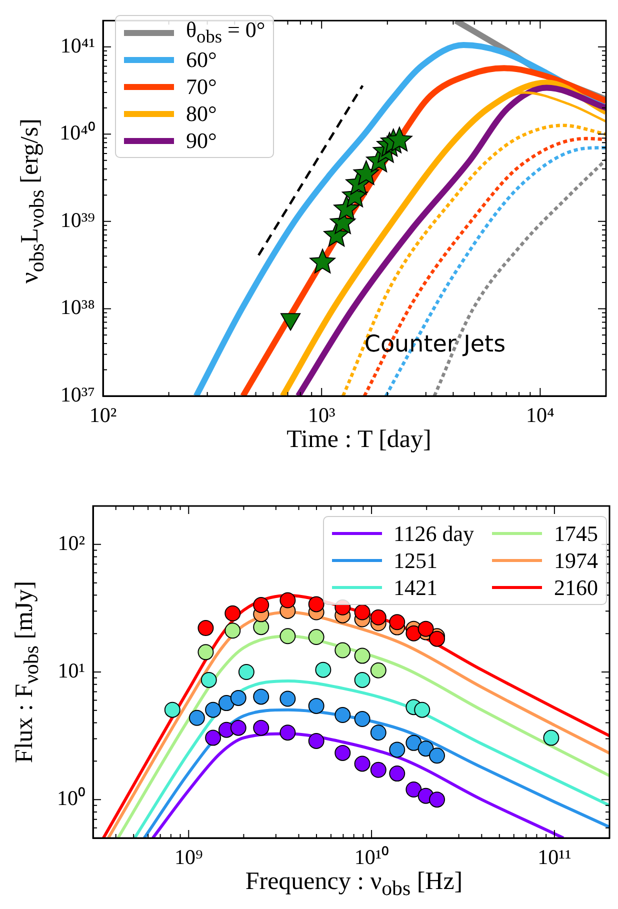  Describe the element at coordinates (576, 587) in the screenshot. I see `legend-label: 2160` at that location.